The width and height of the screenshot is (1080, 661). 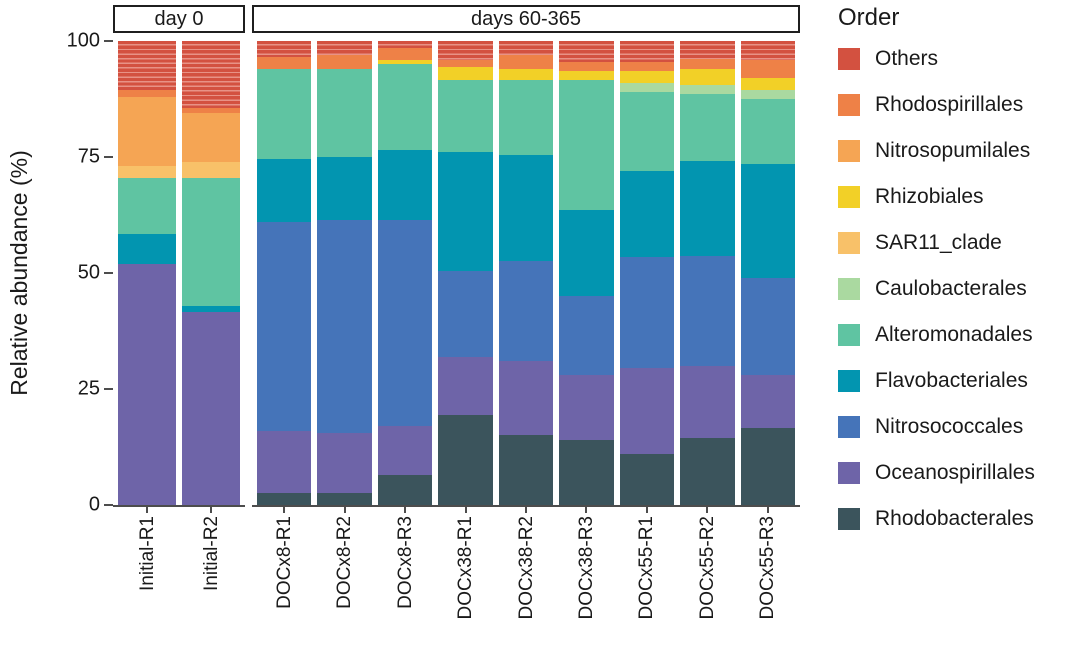 I want to click on x-tick-label-text: DOCx38-R2, so click(x=526, y=568).